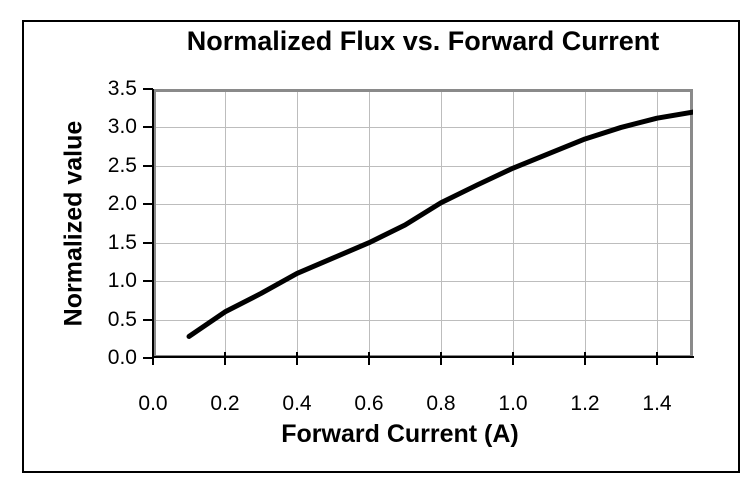  Describe the element at coordinates (122, 88) in the screenshot. I see `y-tick-label: 3.5` at that location.